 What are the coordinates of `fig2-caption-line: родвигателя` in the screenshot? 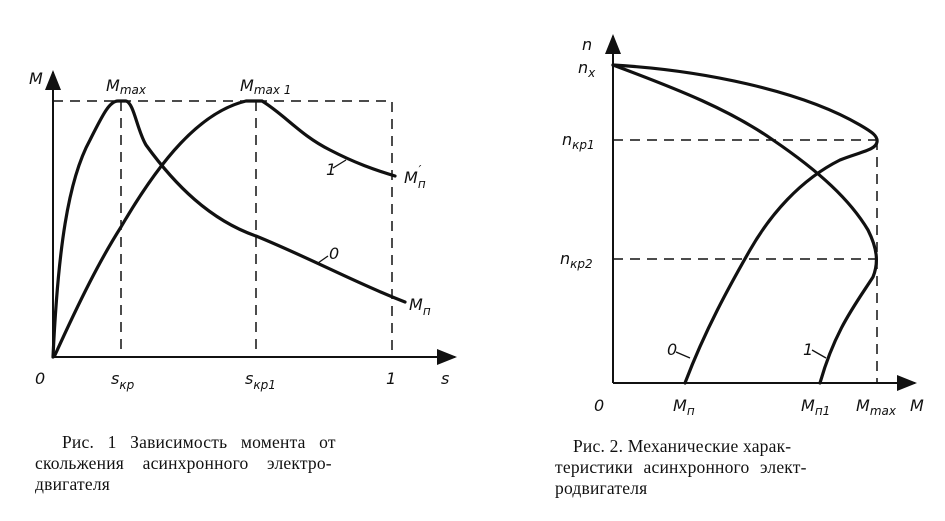 It's located at (601, 488).